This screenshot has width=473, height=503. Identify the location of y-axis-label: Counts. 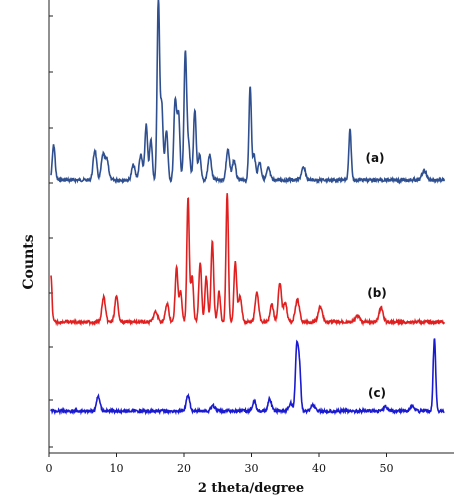
(29, 261).